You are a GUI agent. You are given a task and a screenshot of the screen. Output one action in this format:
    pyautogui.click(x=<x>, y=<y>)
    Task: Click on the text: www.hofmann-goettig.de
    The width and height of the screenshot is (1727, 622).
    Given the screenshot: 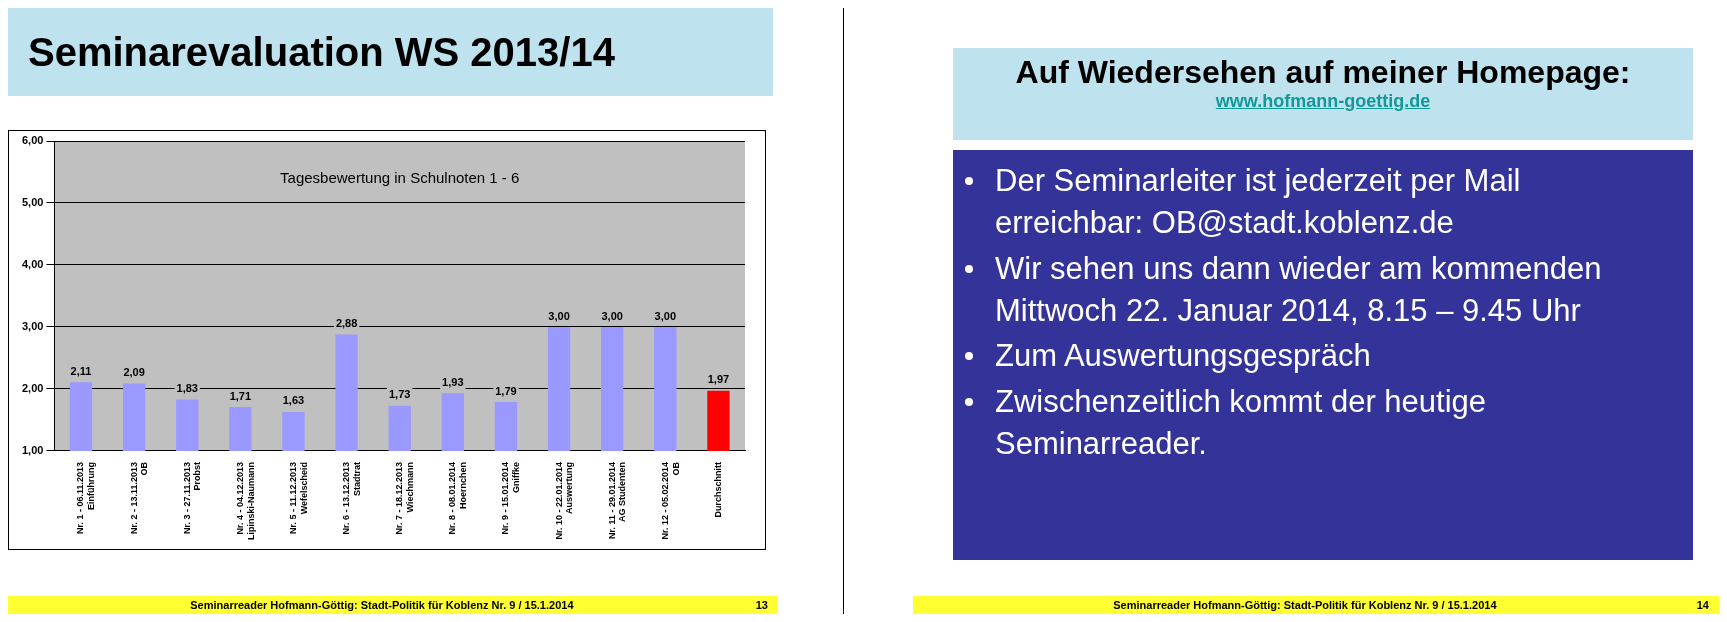 What is the action you would take?
    pyautogui.click(x=1323, y=101)
    